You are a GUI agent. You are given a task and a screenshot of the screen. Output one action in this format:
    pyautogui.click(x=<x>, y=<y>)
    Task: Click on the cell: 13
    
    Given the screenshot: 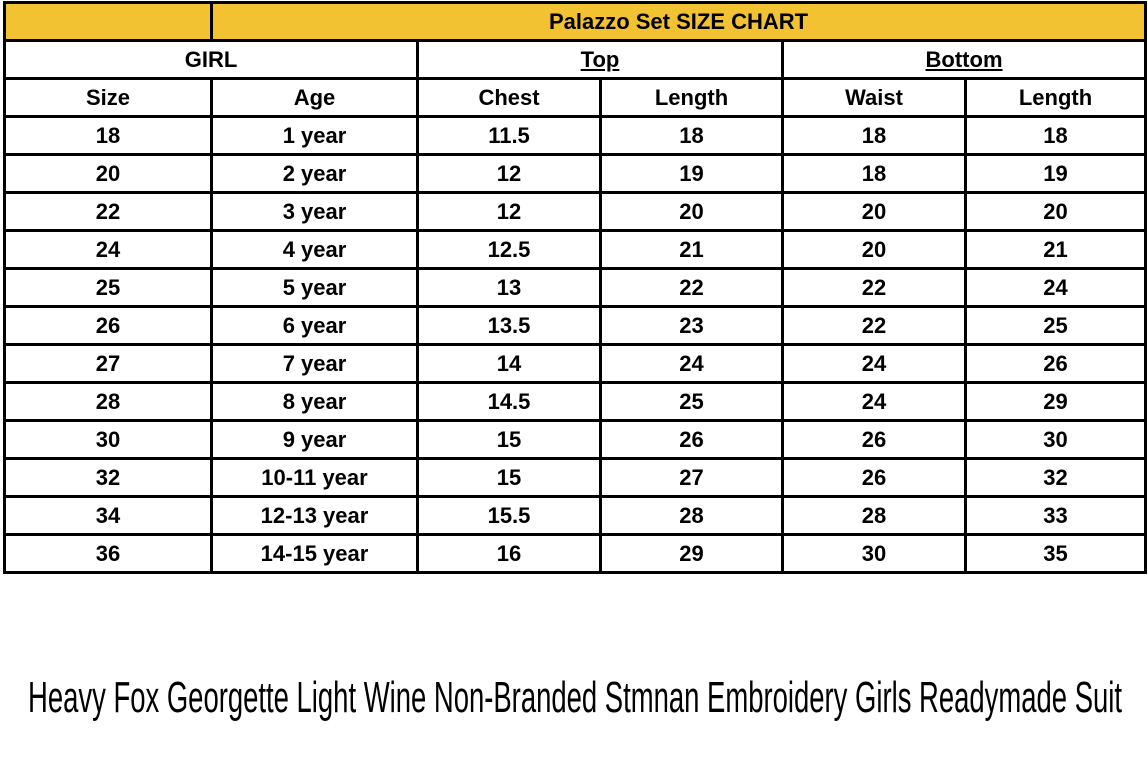 What is the action you would take?
    pyautogui.click(x=509, y=287)
    